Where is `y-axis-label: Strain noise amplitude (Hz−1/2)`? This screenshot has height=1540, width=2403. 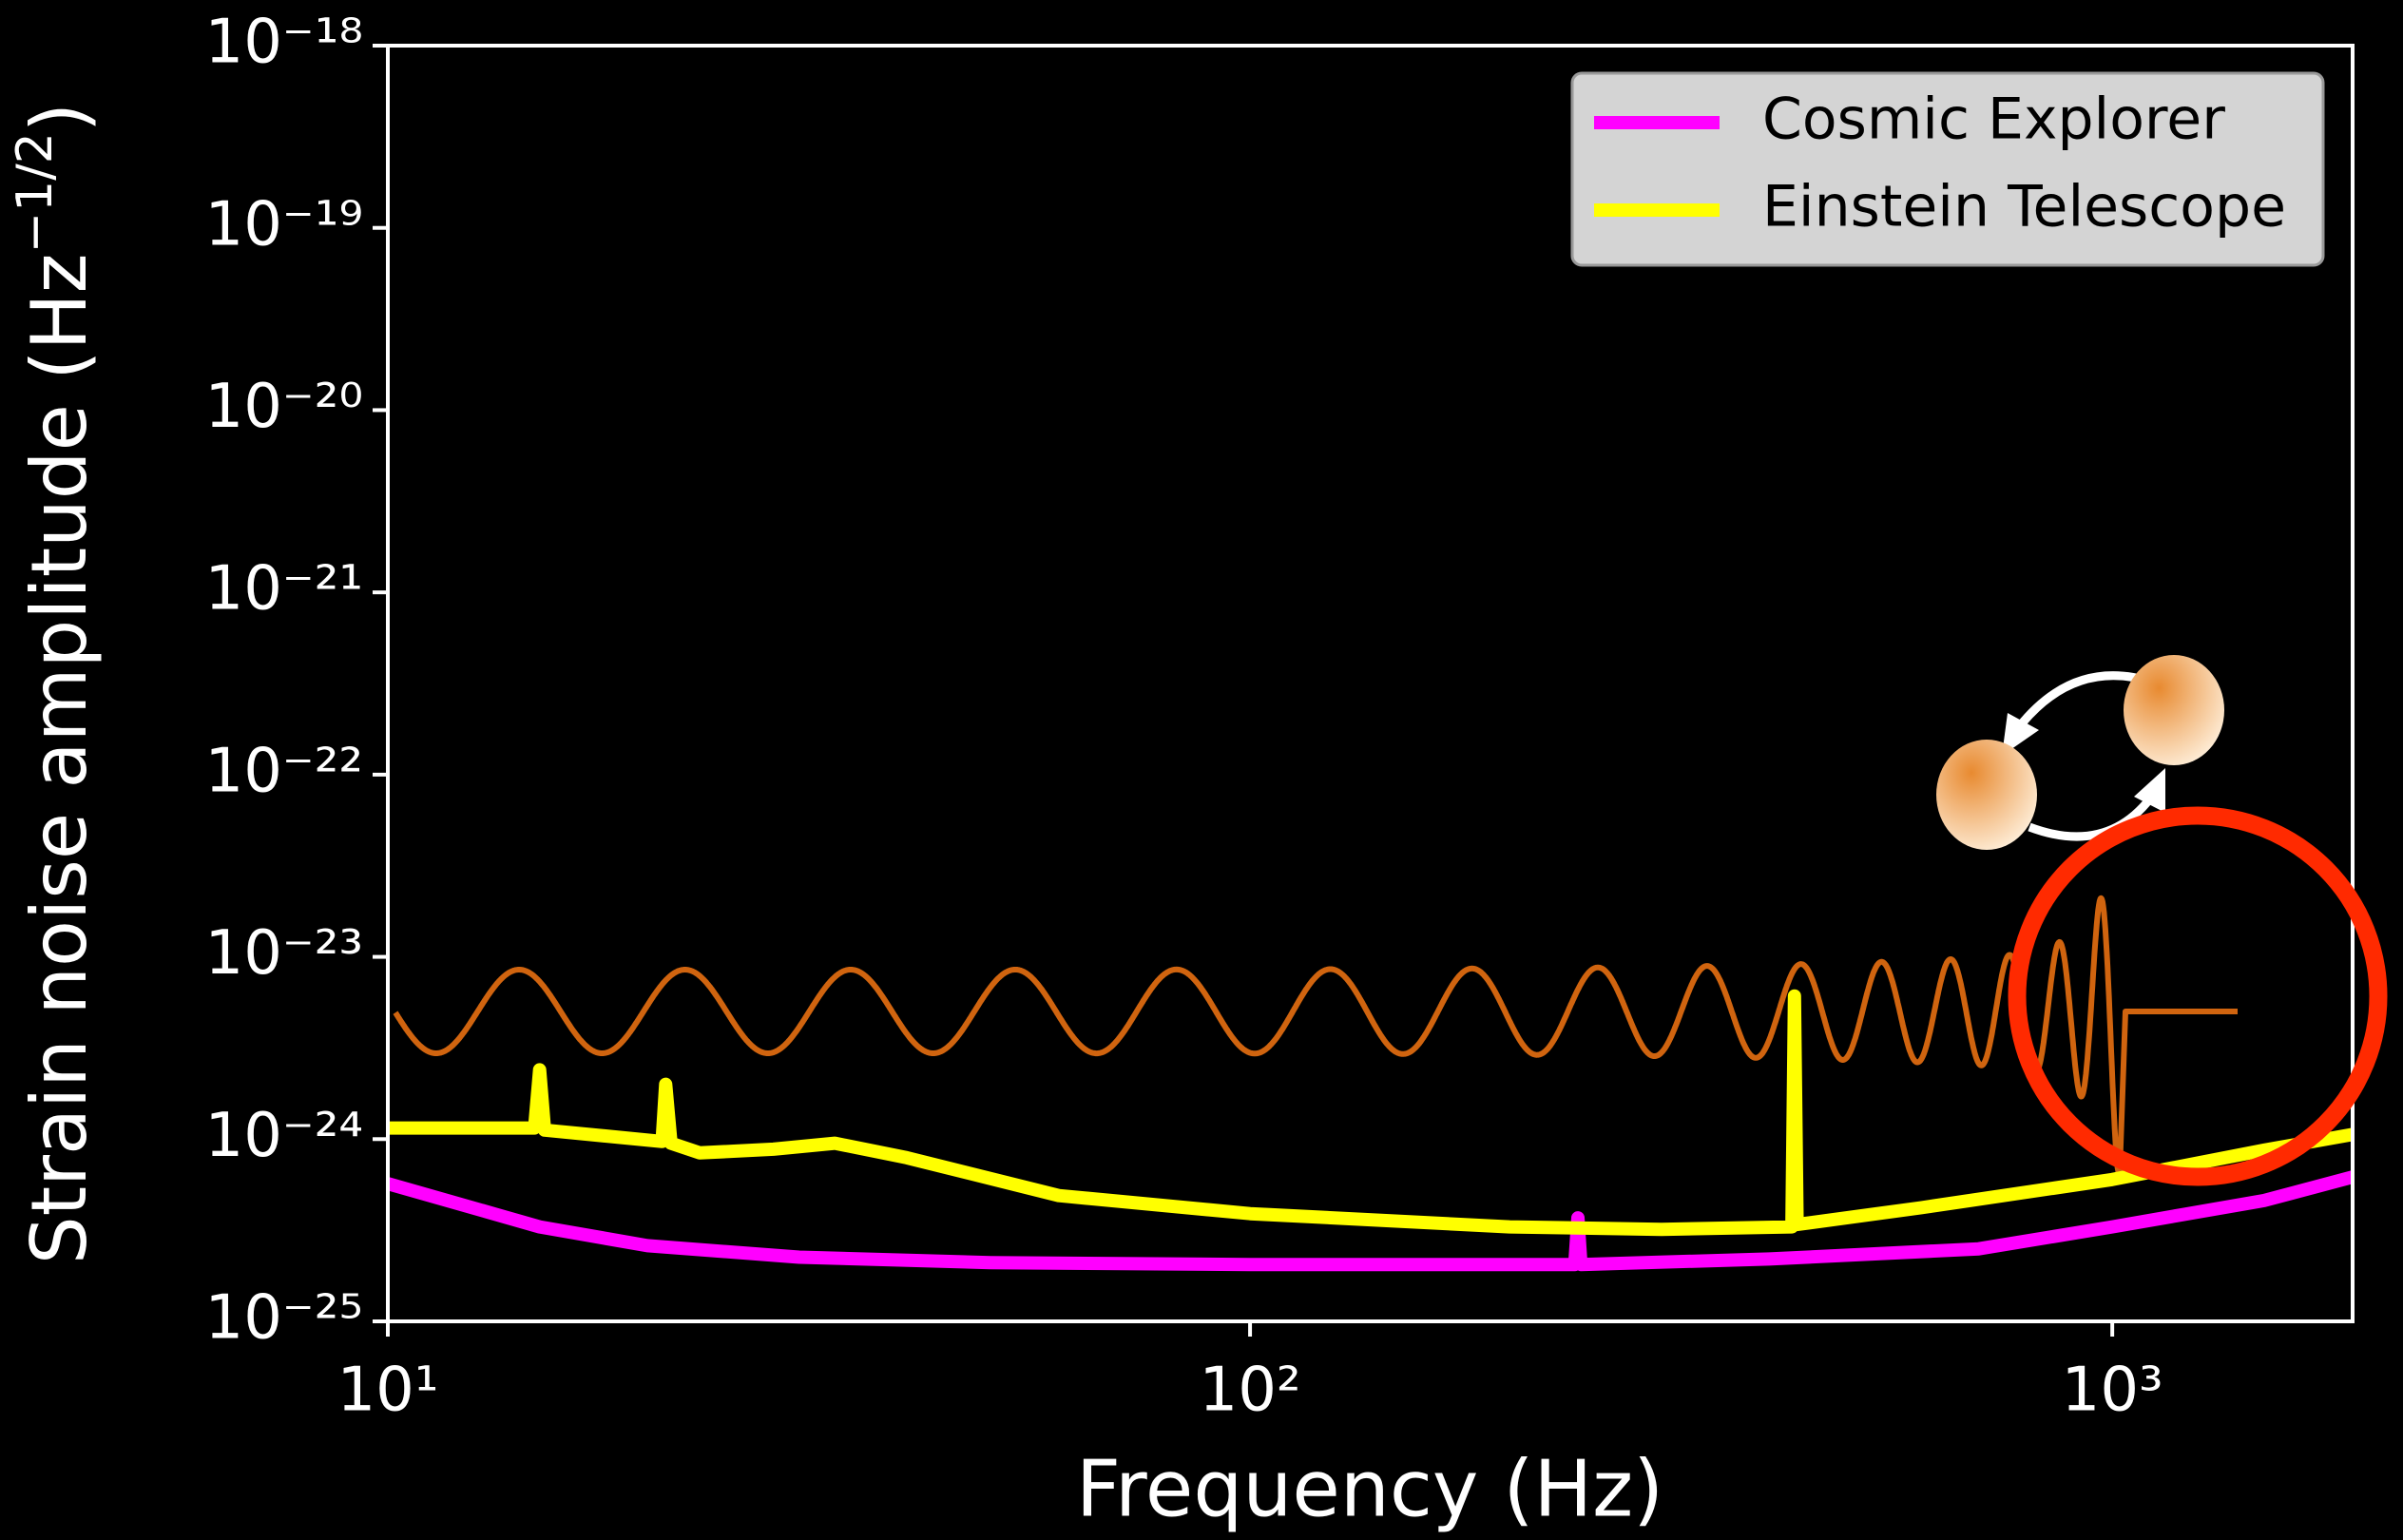 y-axis-label: Strain noise amplitude (Hz−1/2) is located at coordinates (55, 683).